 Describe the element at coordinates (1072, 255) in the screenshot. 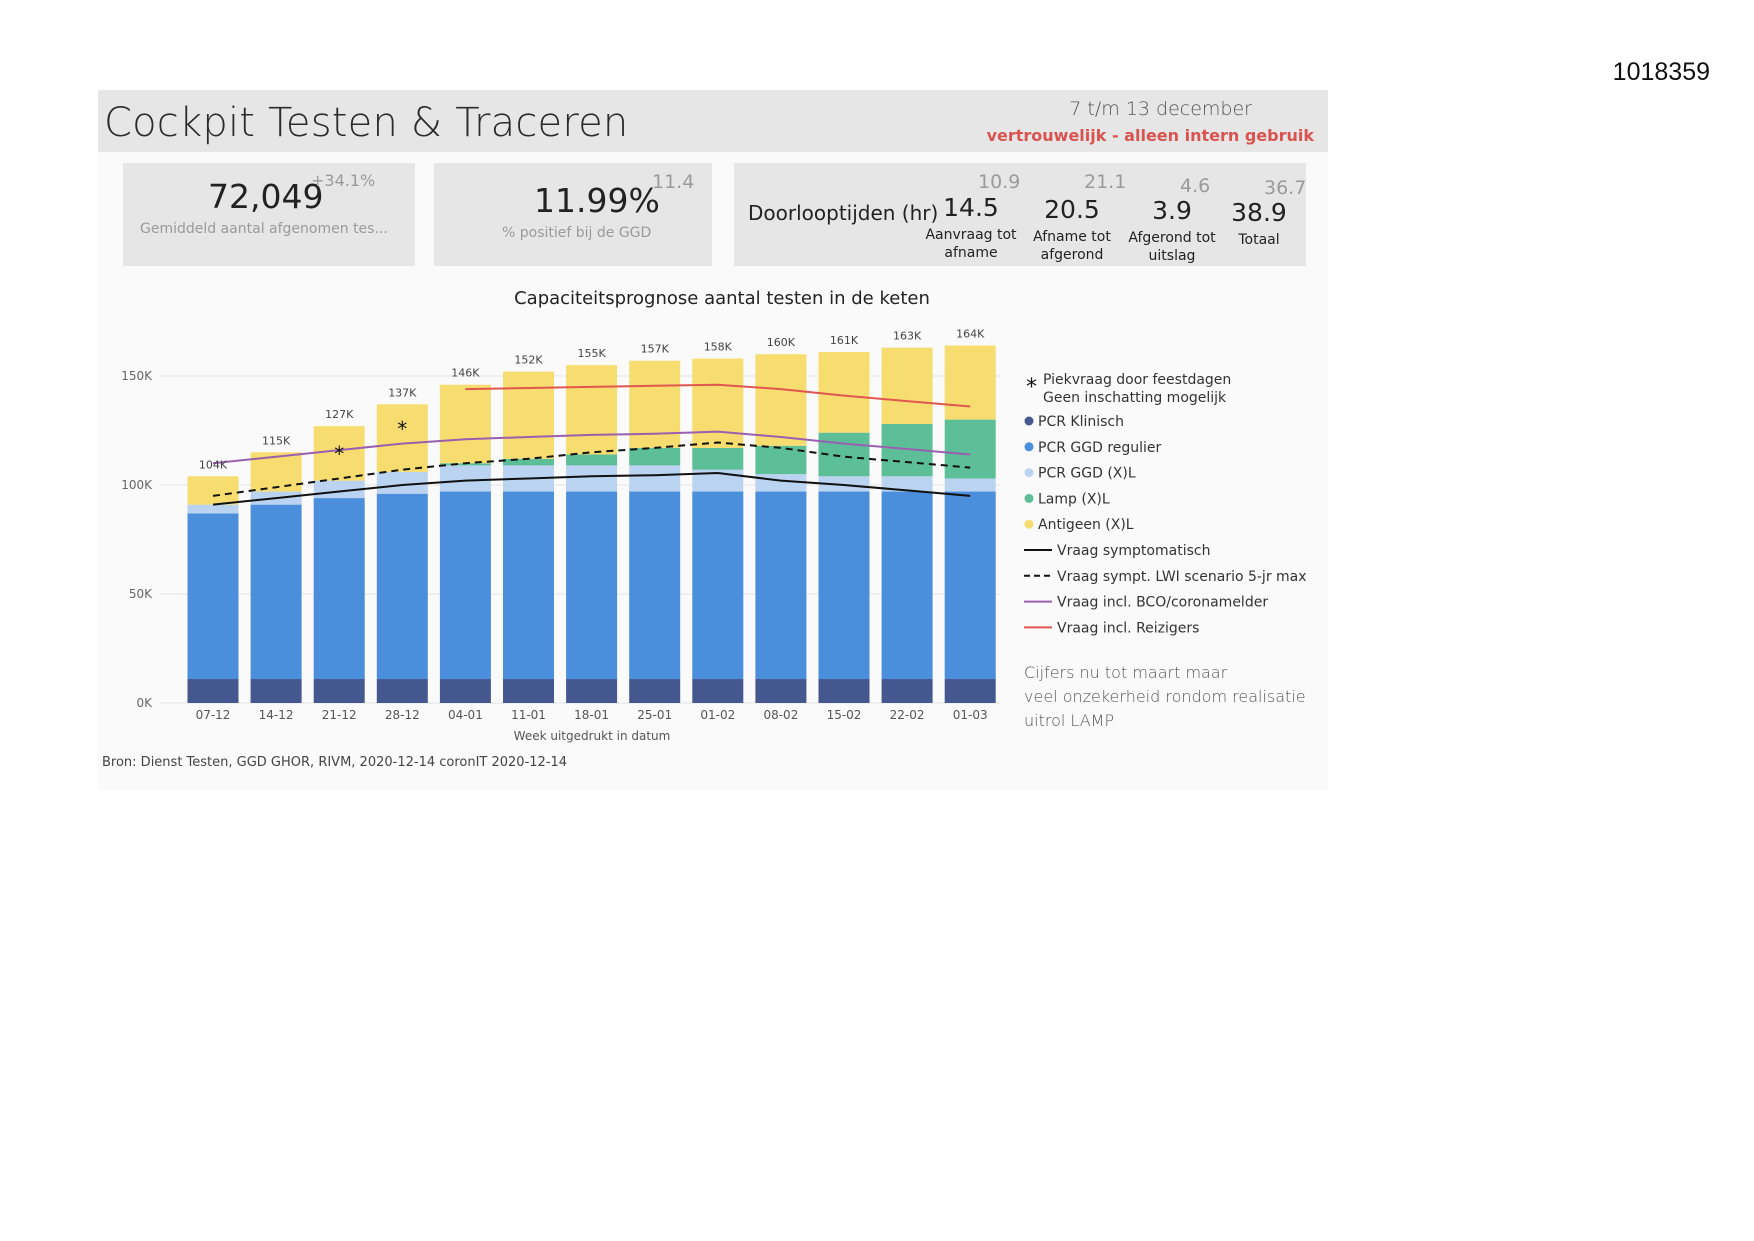

I see `dl-label-2b: afgerond` at that location.